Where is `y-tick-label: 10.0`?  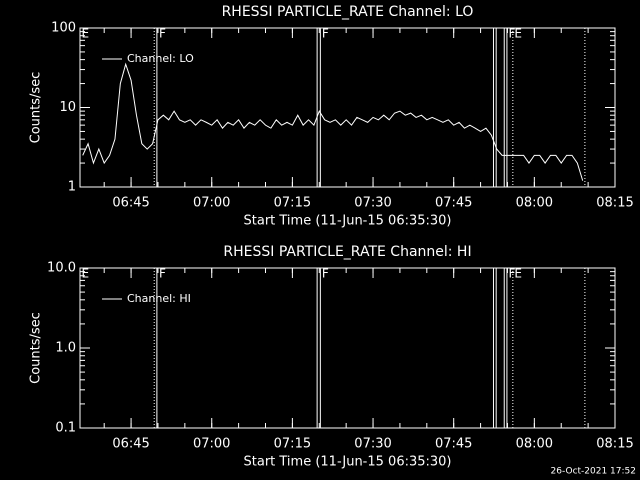 y-tick-label: 10.0 is located at coordinates (61, 268).